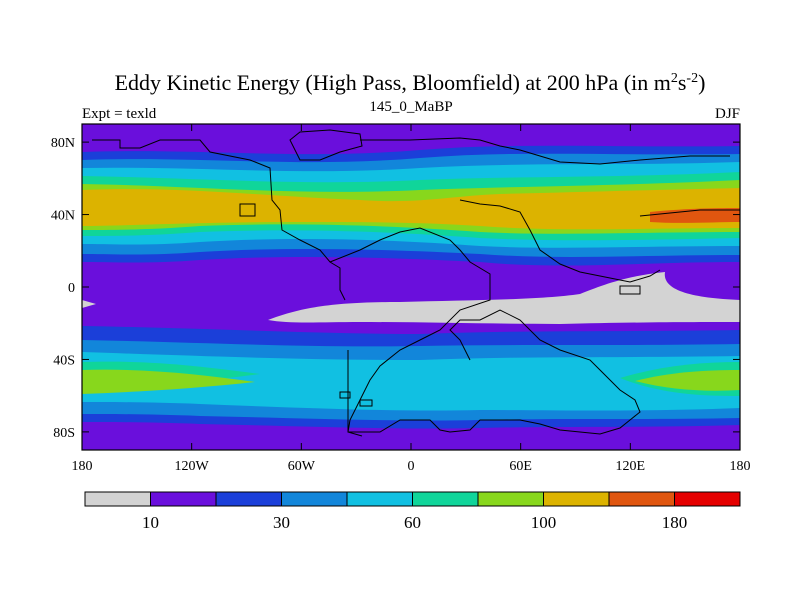 This screenshot has width=800, height=600. Describe the element at coordinates (412, 511) in the screenshot. I see `colorbar: 10 30 60 100 180` at that location.